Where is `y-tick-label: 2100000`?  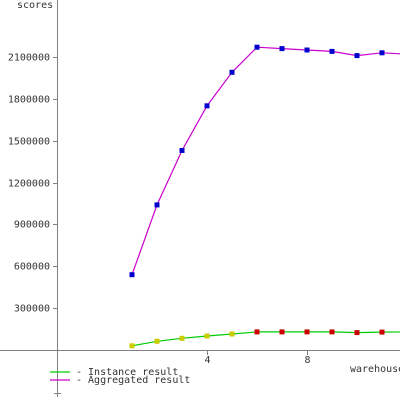 y-tick-label: 2100000 is located at coordinates (29, 58).